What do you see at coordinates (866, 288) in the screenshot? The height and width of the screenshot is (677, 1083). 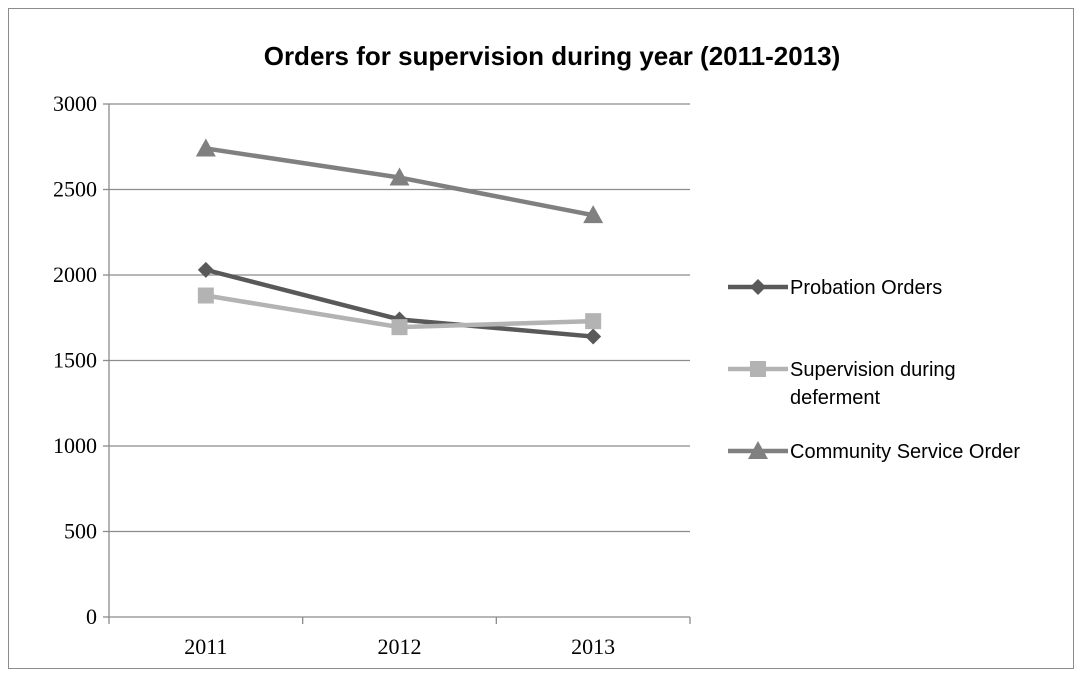 I see `legend-label-probation-orders: Probation Orders` at bounding box center [866, 288].